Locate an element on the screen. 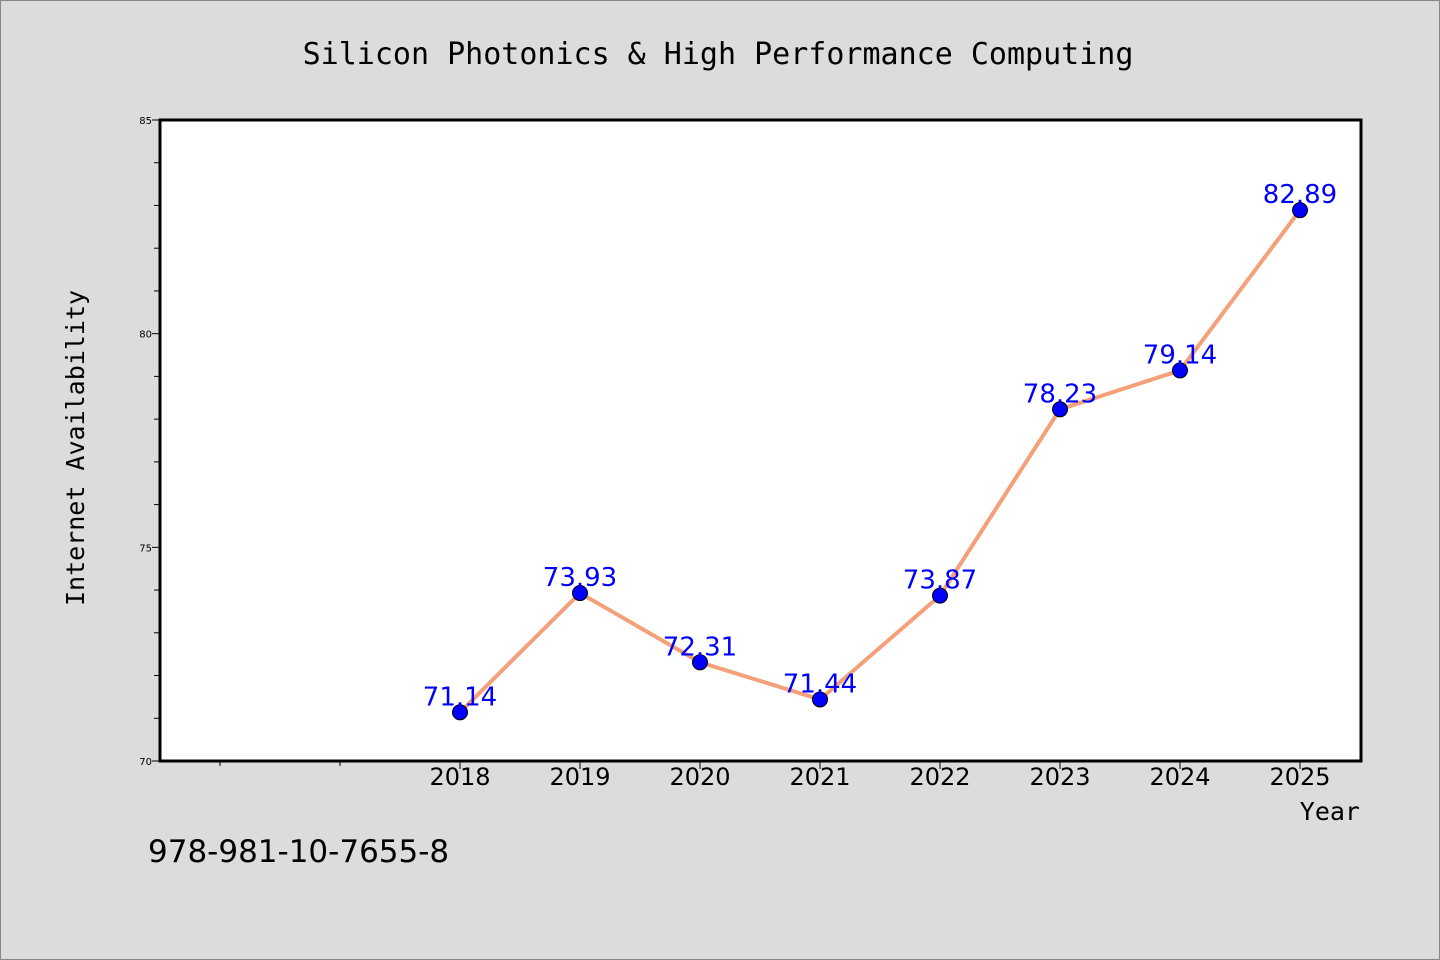 This screenshot has height=960, width=1440. x-tick-label: 2023 is located at coordinates (1059, 777).